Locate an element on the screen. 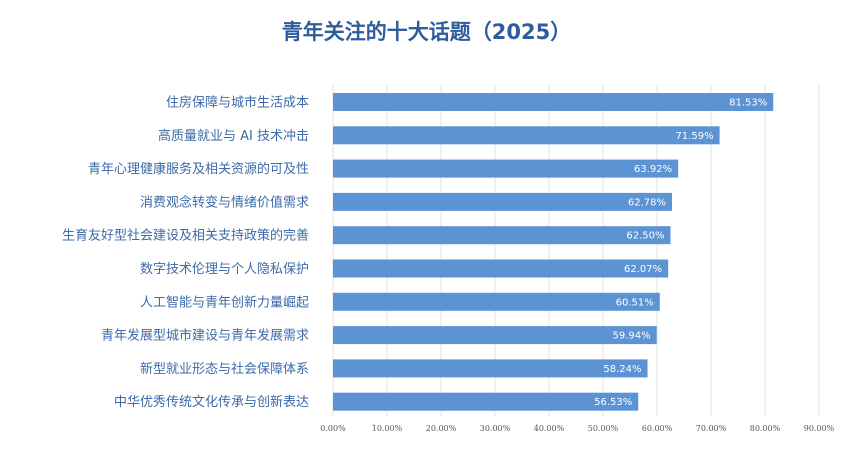  category-label: 数字技术伦理与个人隐私保护 is located at coordinates (224, 269).